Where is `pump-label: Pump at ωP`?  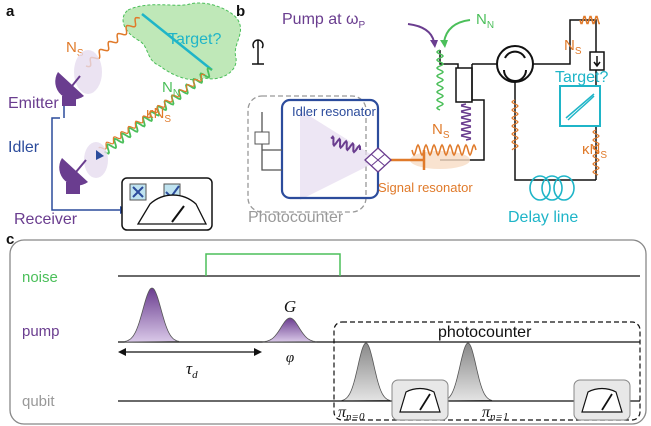
pump-label: Pump at ωP is located at coordinates (324, 21).